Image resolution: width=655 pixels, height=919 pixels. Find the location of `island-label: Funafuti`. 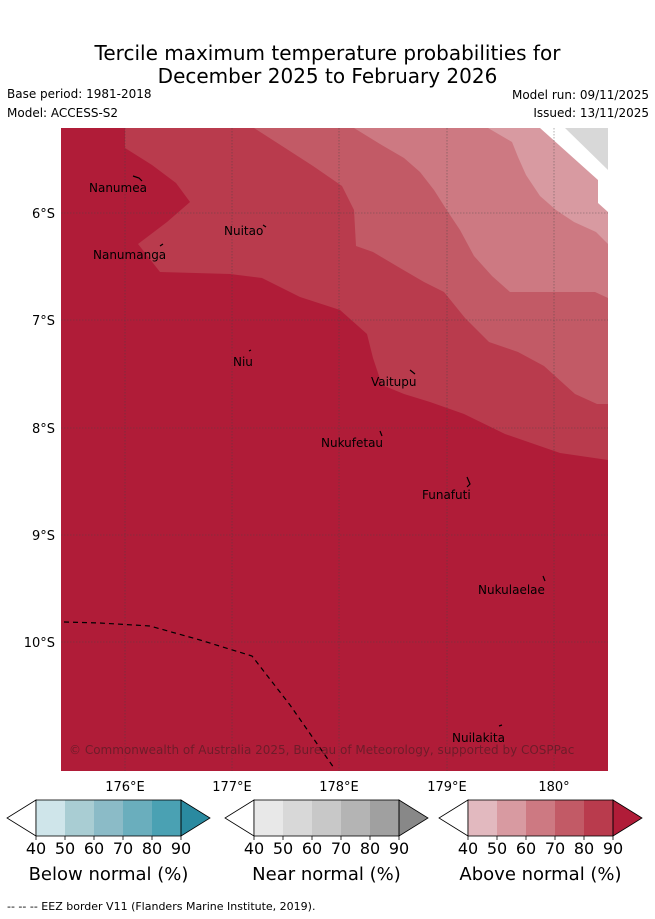

island-label: Funafuti is located at coordinates (446, 495).